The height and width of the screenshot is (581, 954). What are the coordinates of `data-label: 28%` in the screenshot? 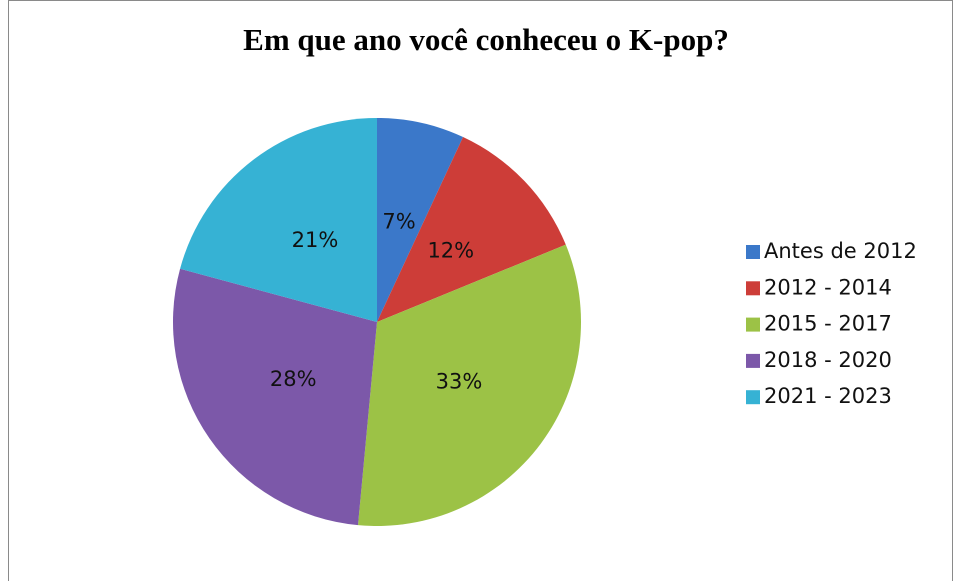 It's located at (293, 379).